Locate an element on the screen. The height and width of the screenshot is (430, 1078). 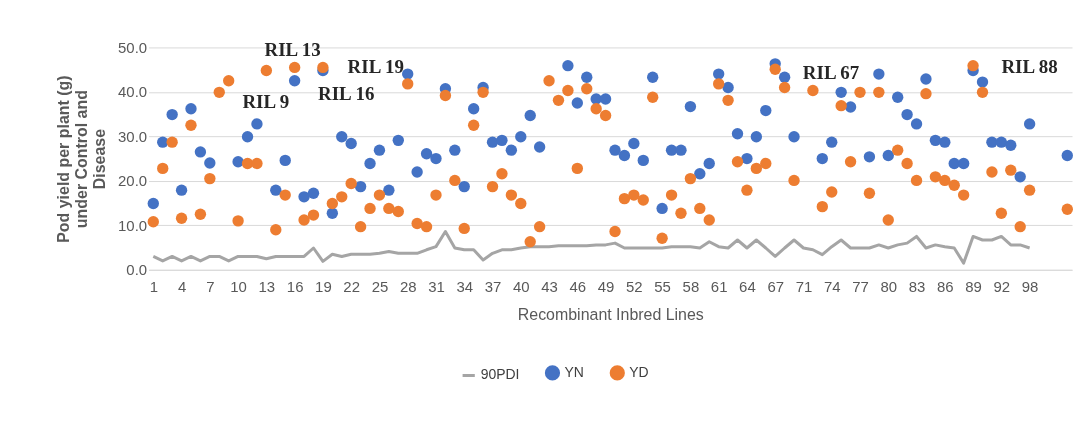
x-tick-label: 98 is located at coordinates (1030, 287).